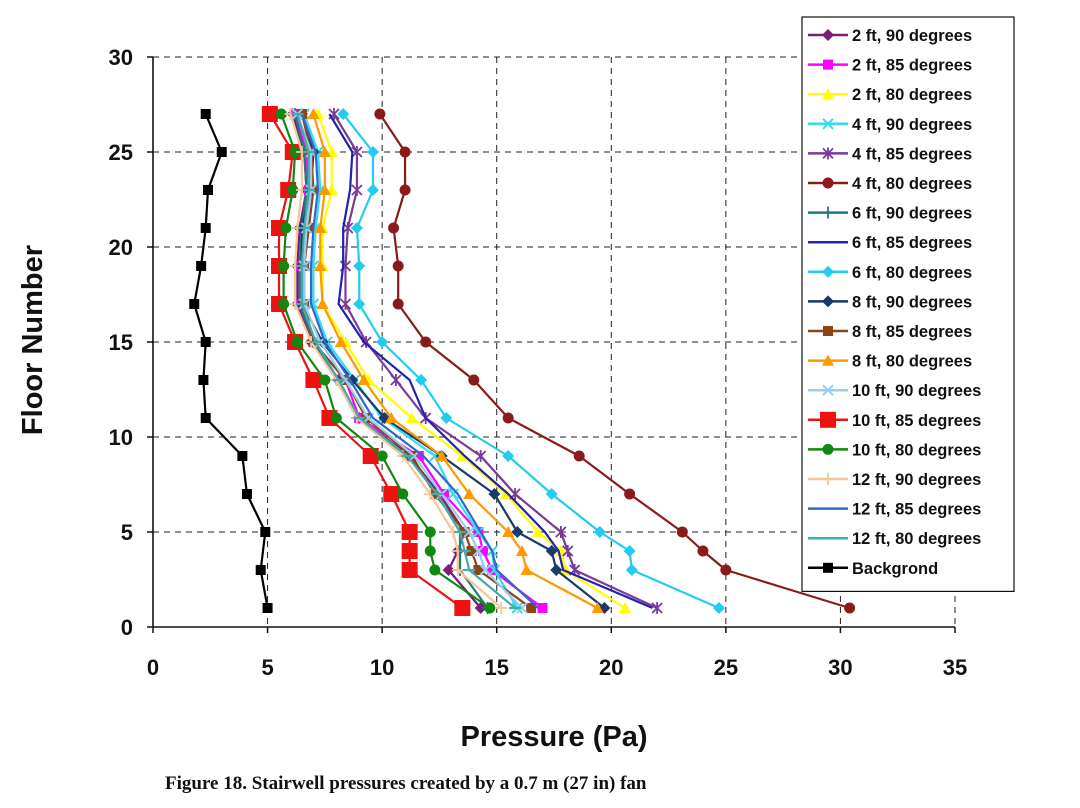 The image size is (1080, 808). I want to click on legend-label: 2 ft, 80 degrees, so click(912, 95).